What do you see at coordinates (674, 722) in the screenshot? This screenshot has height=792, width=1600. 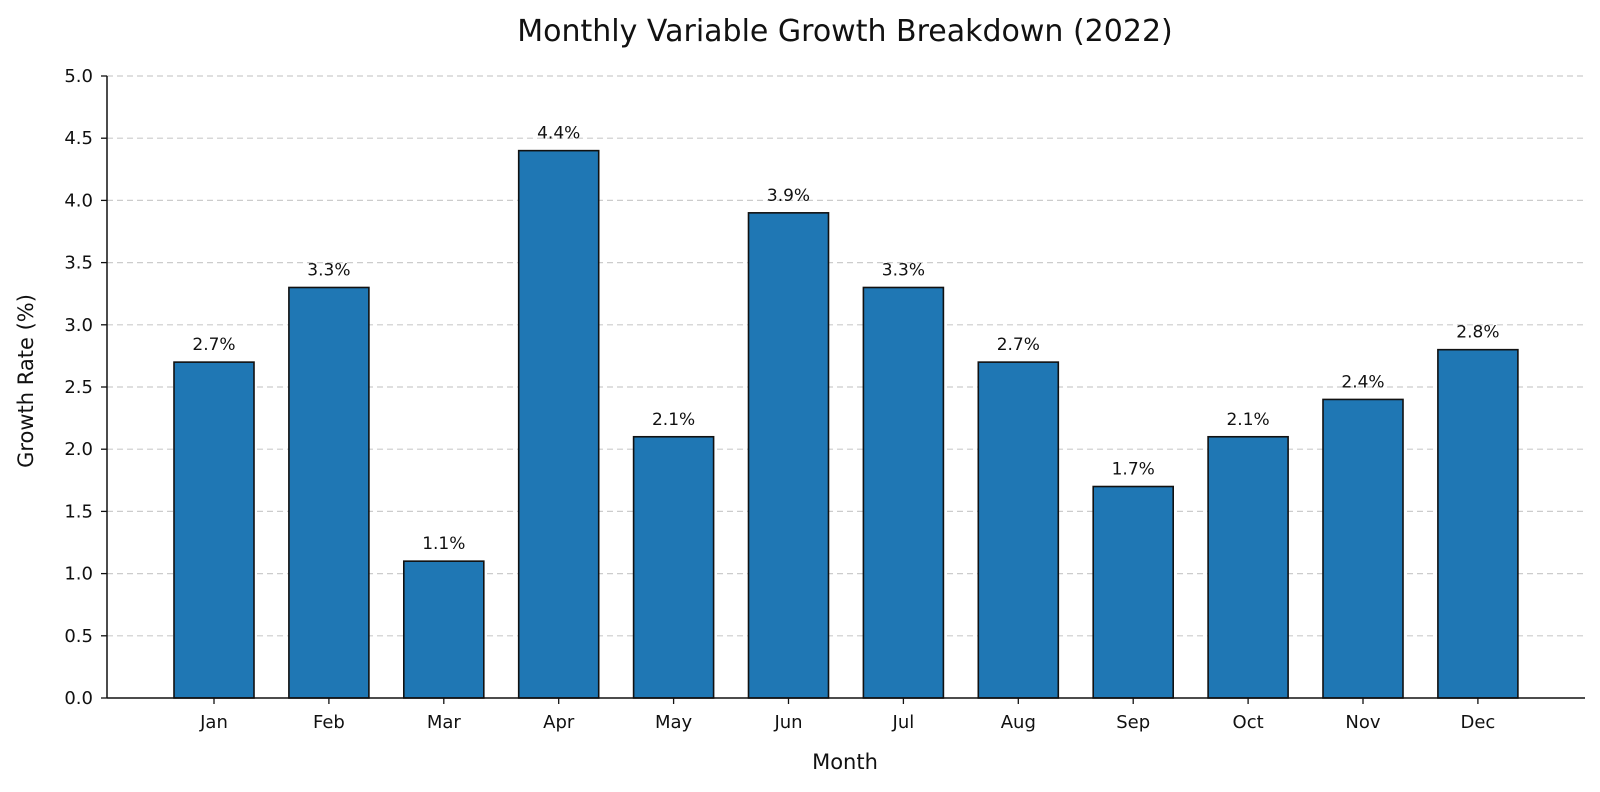 I see `x-tick-label-may: May` at bounding box center [674, 722].